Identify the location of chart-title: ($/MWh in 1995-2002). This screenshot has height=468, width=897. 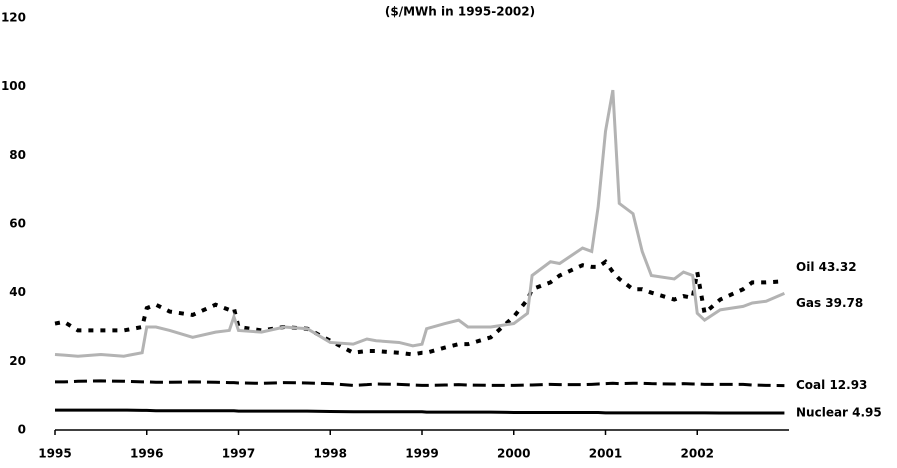
(460, 12).